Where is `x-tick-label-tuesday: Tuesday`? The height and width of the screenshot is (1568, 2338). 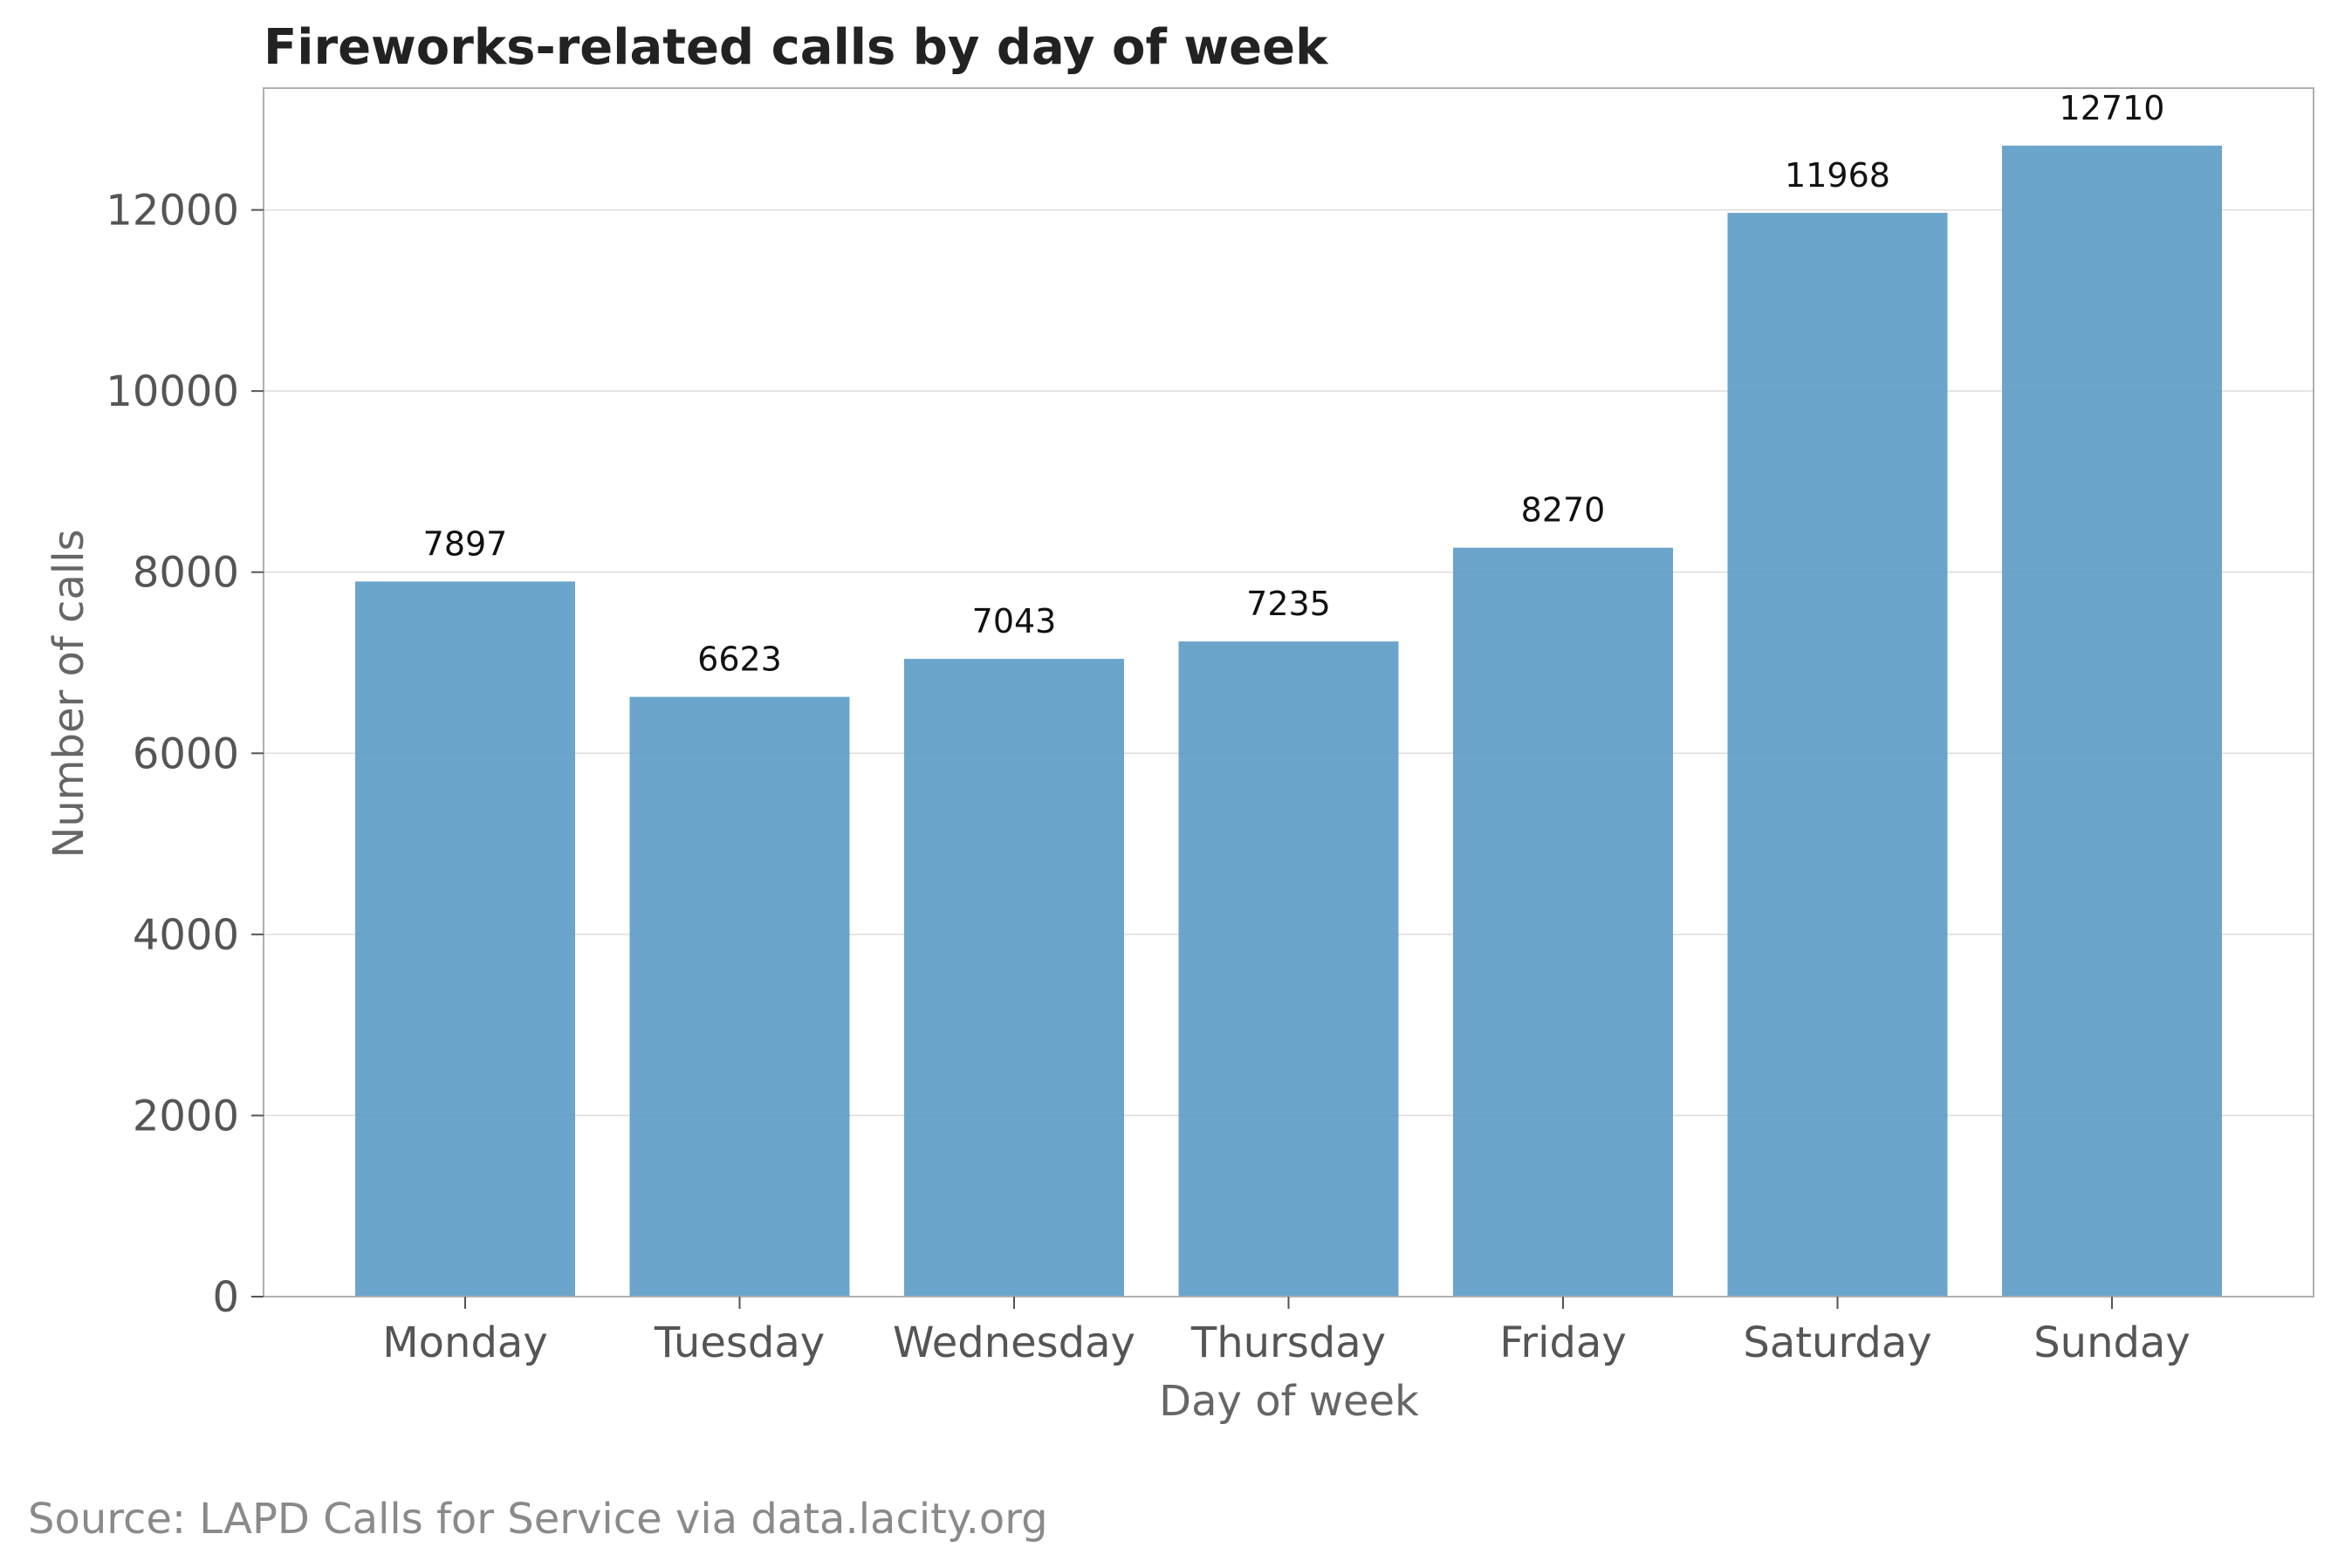
x-tick-label-tuesday: Tuesday is located at coordinates (739, 1342).